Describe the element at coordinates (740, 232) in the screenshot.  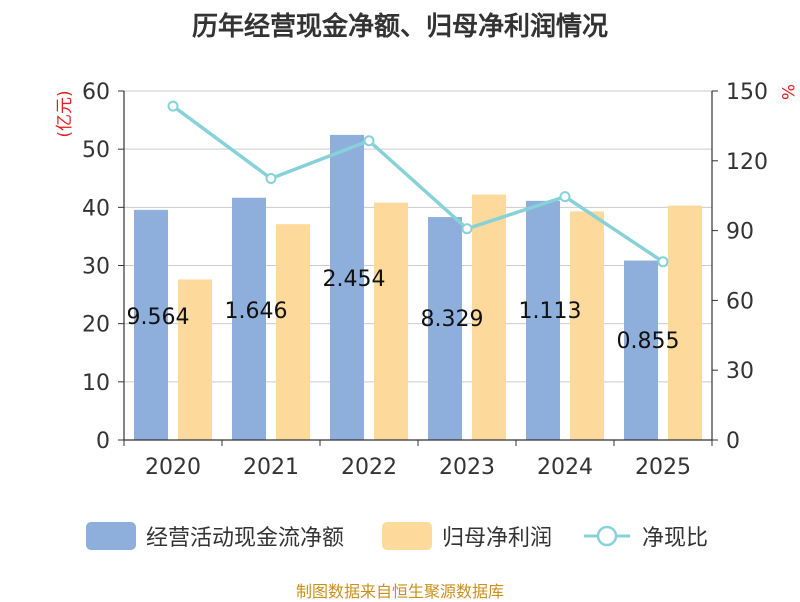
I see `y-right-tick-label: 90` at that location.